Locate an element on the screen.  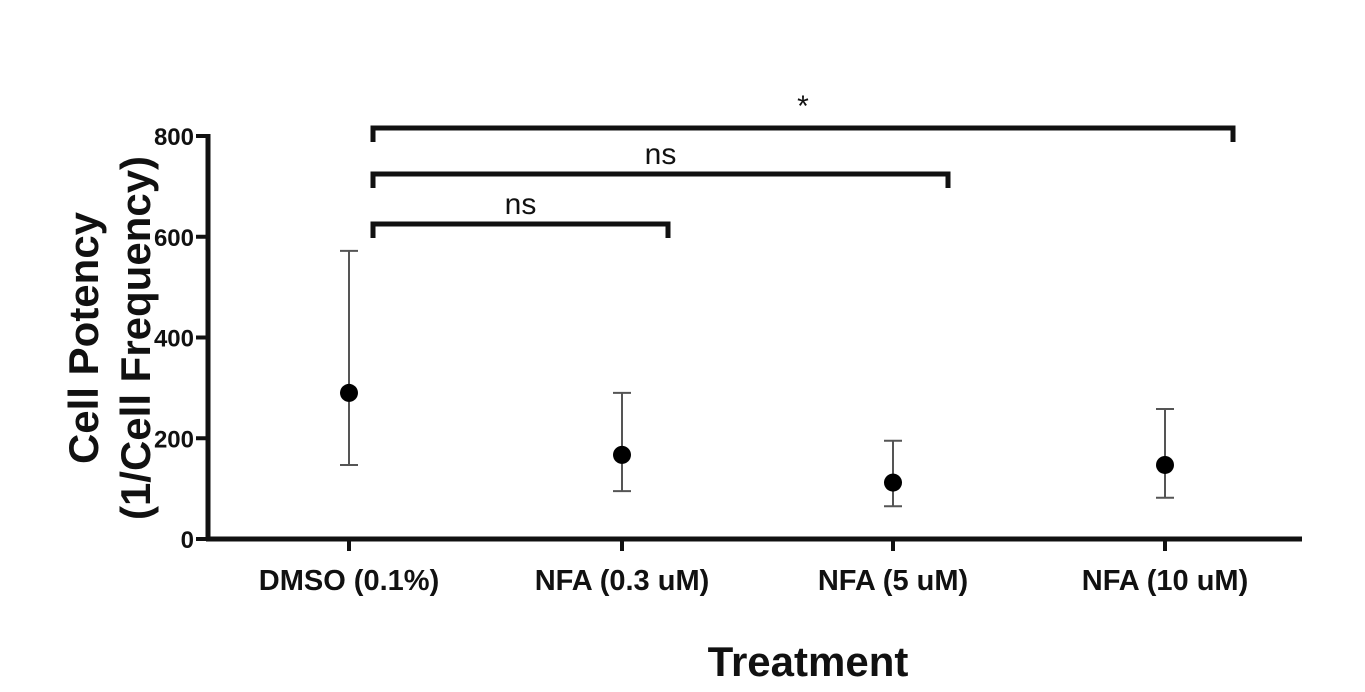
y-tick-label: 200 is located at coordinates (174, 439).